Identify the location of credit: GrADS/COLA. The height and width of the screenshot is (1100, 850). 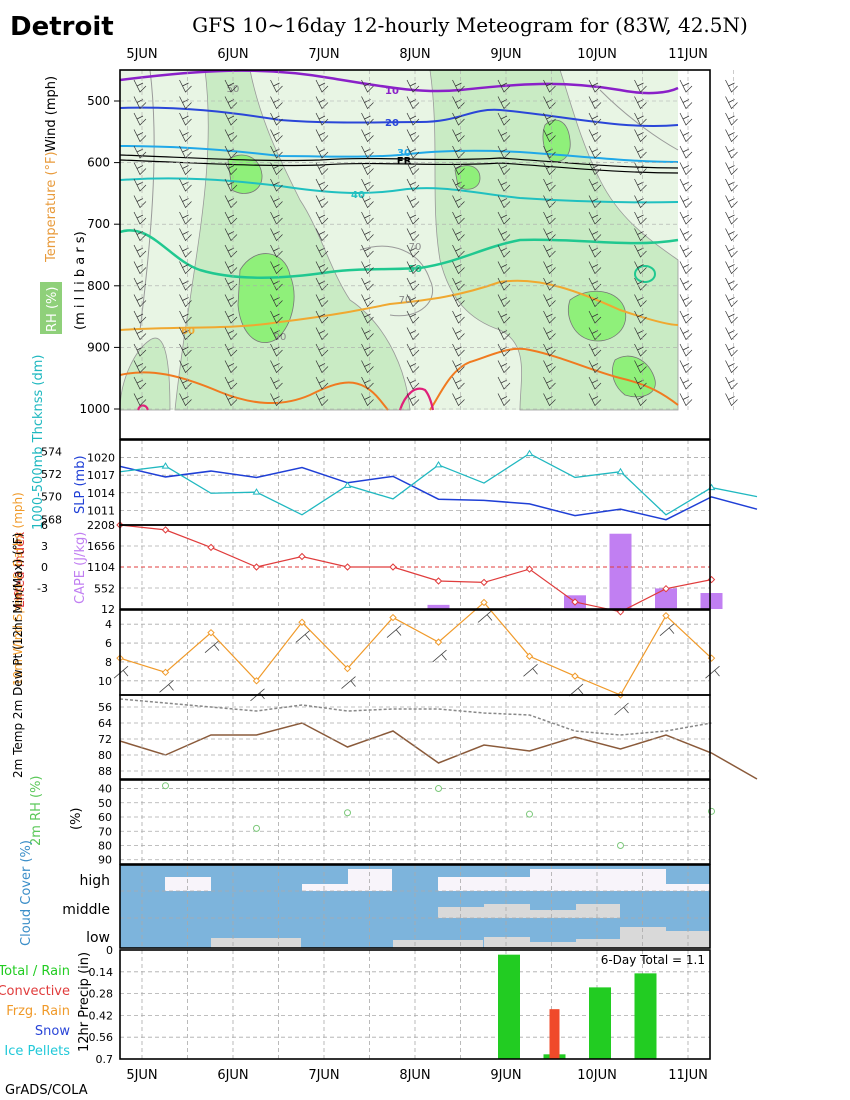
(46, 1090).